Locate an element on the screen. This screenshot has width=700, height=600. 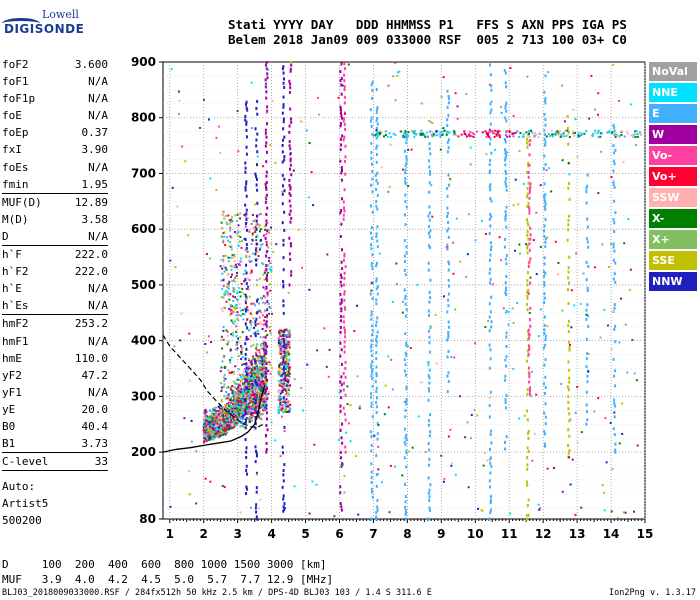
y-tick-label: 400 is located at coordinates (143, 341).